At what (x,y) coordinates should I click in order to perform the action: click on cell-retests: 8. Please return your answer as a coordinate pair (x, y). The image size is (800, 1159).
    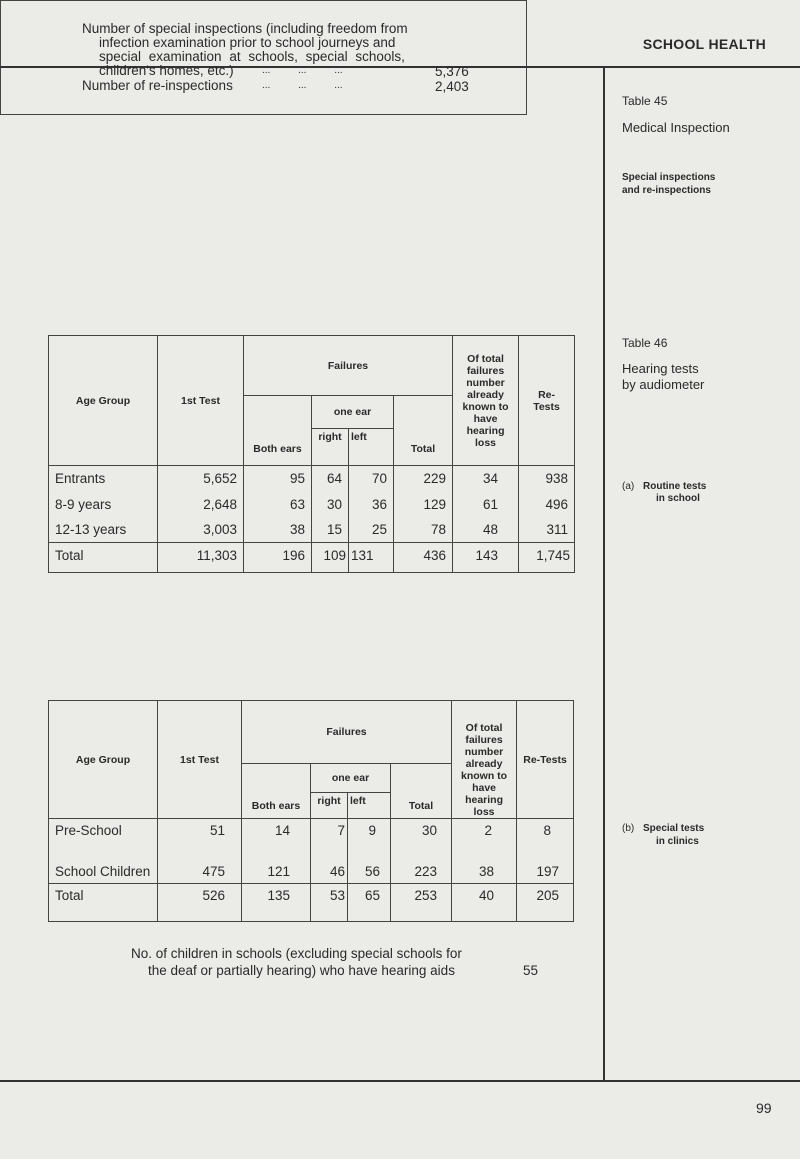
    Looking at the image, I should click on (545, 830).